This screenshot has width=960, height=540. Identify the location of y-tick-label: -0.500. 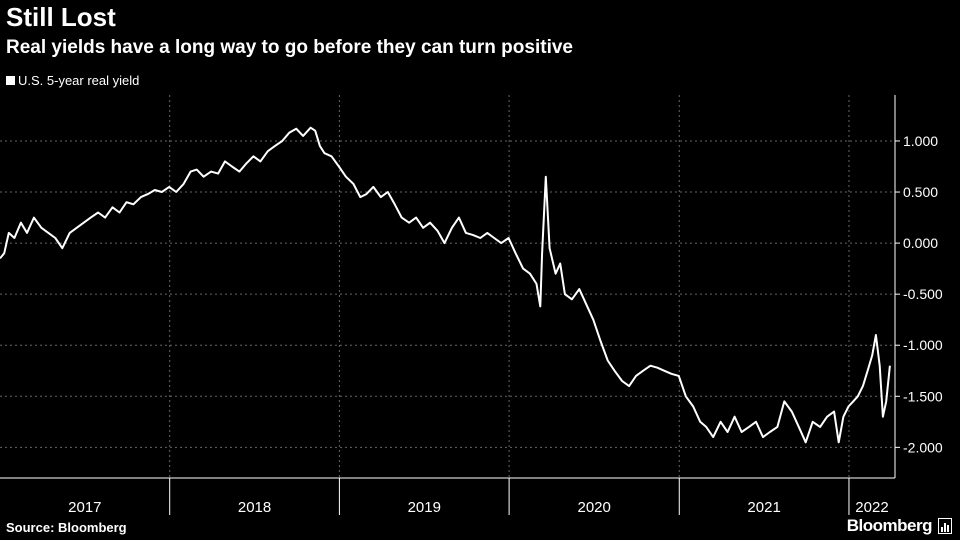
(923, 294).